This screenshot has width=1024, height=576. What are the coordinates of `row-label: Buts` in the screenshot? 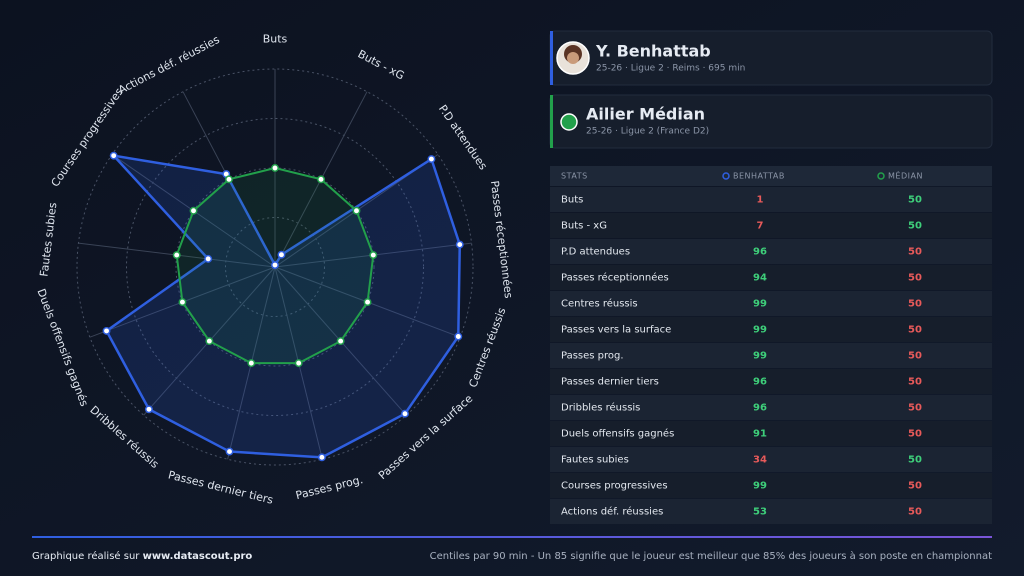 It's located at (572, 200).